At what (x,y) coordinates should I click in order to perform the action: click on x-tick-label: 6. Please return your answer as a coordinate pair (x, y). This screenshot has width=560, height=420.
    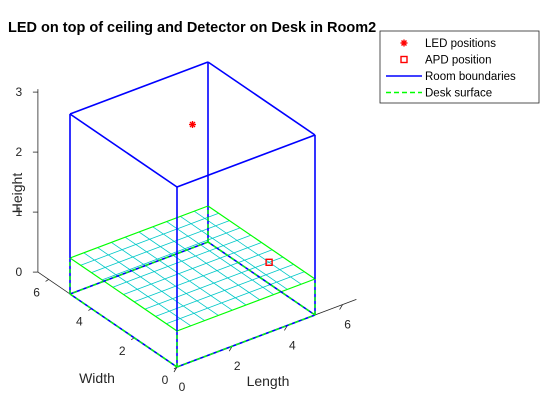
    Looking at the image, I should click on (347, 325).